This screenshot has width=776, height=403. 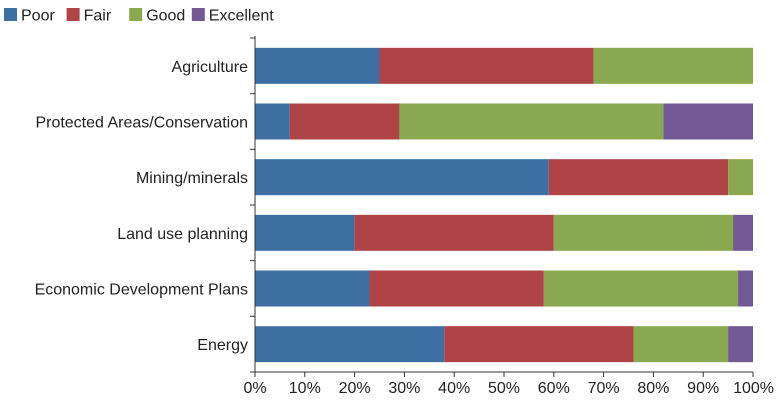 What do you see at coordinates (539, 344) in the screenshot?
I see `bar-energy-fair` at bounding box center [539, 344].